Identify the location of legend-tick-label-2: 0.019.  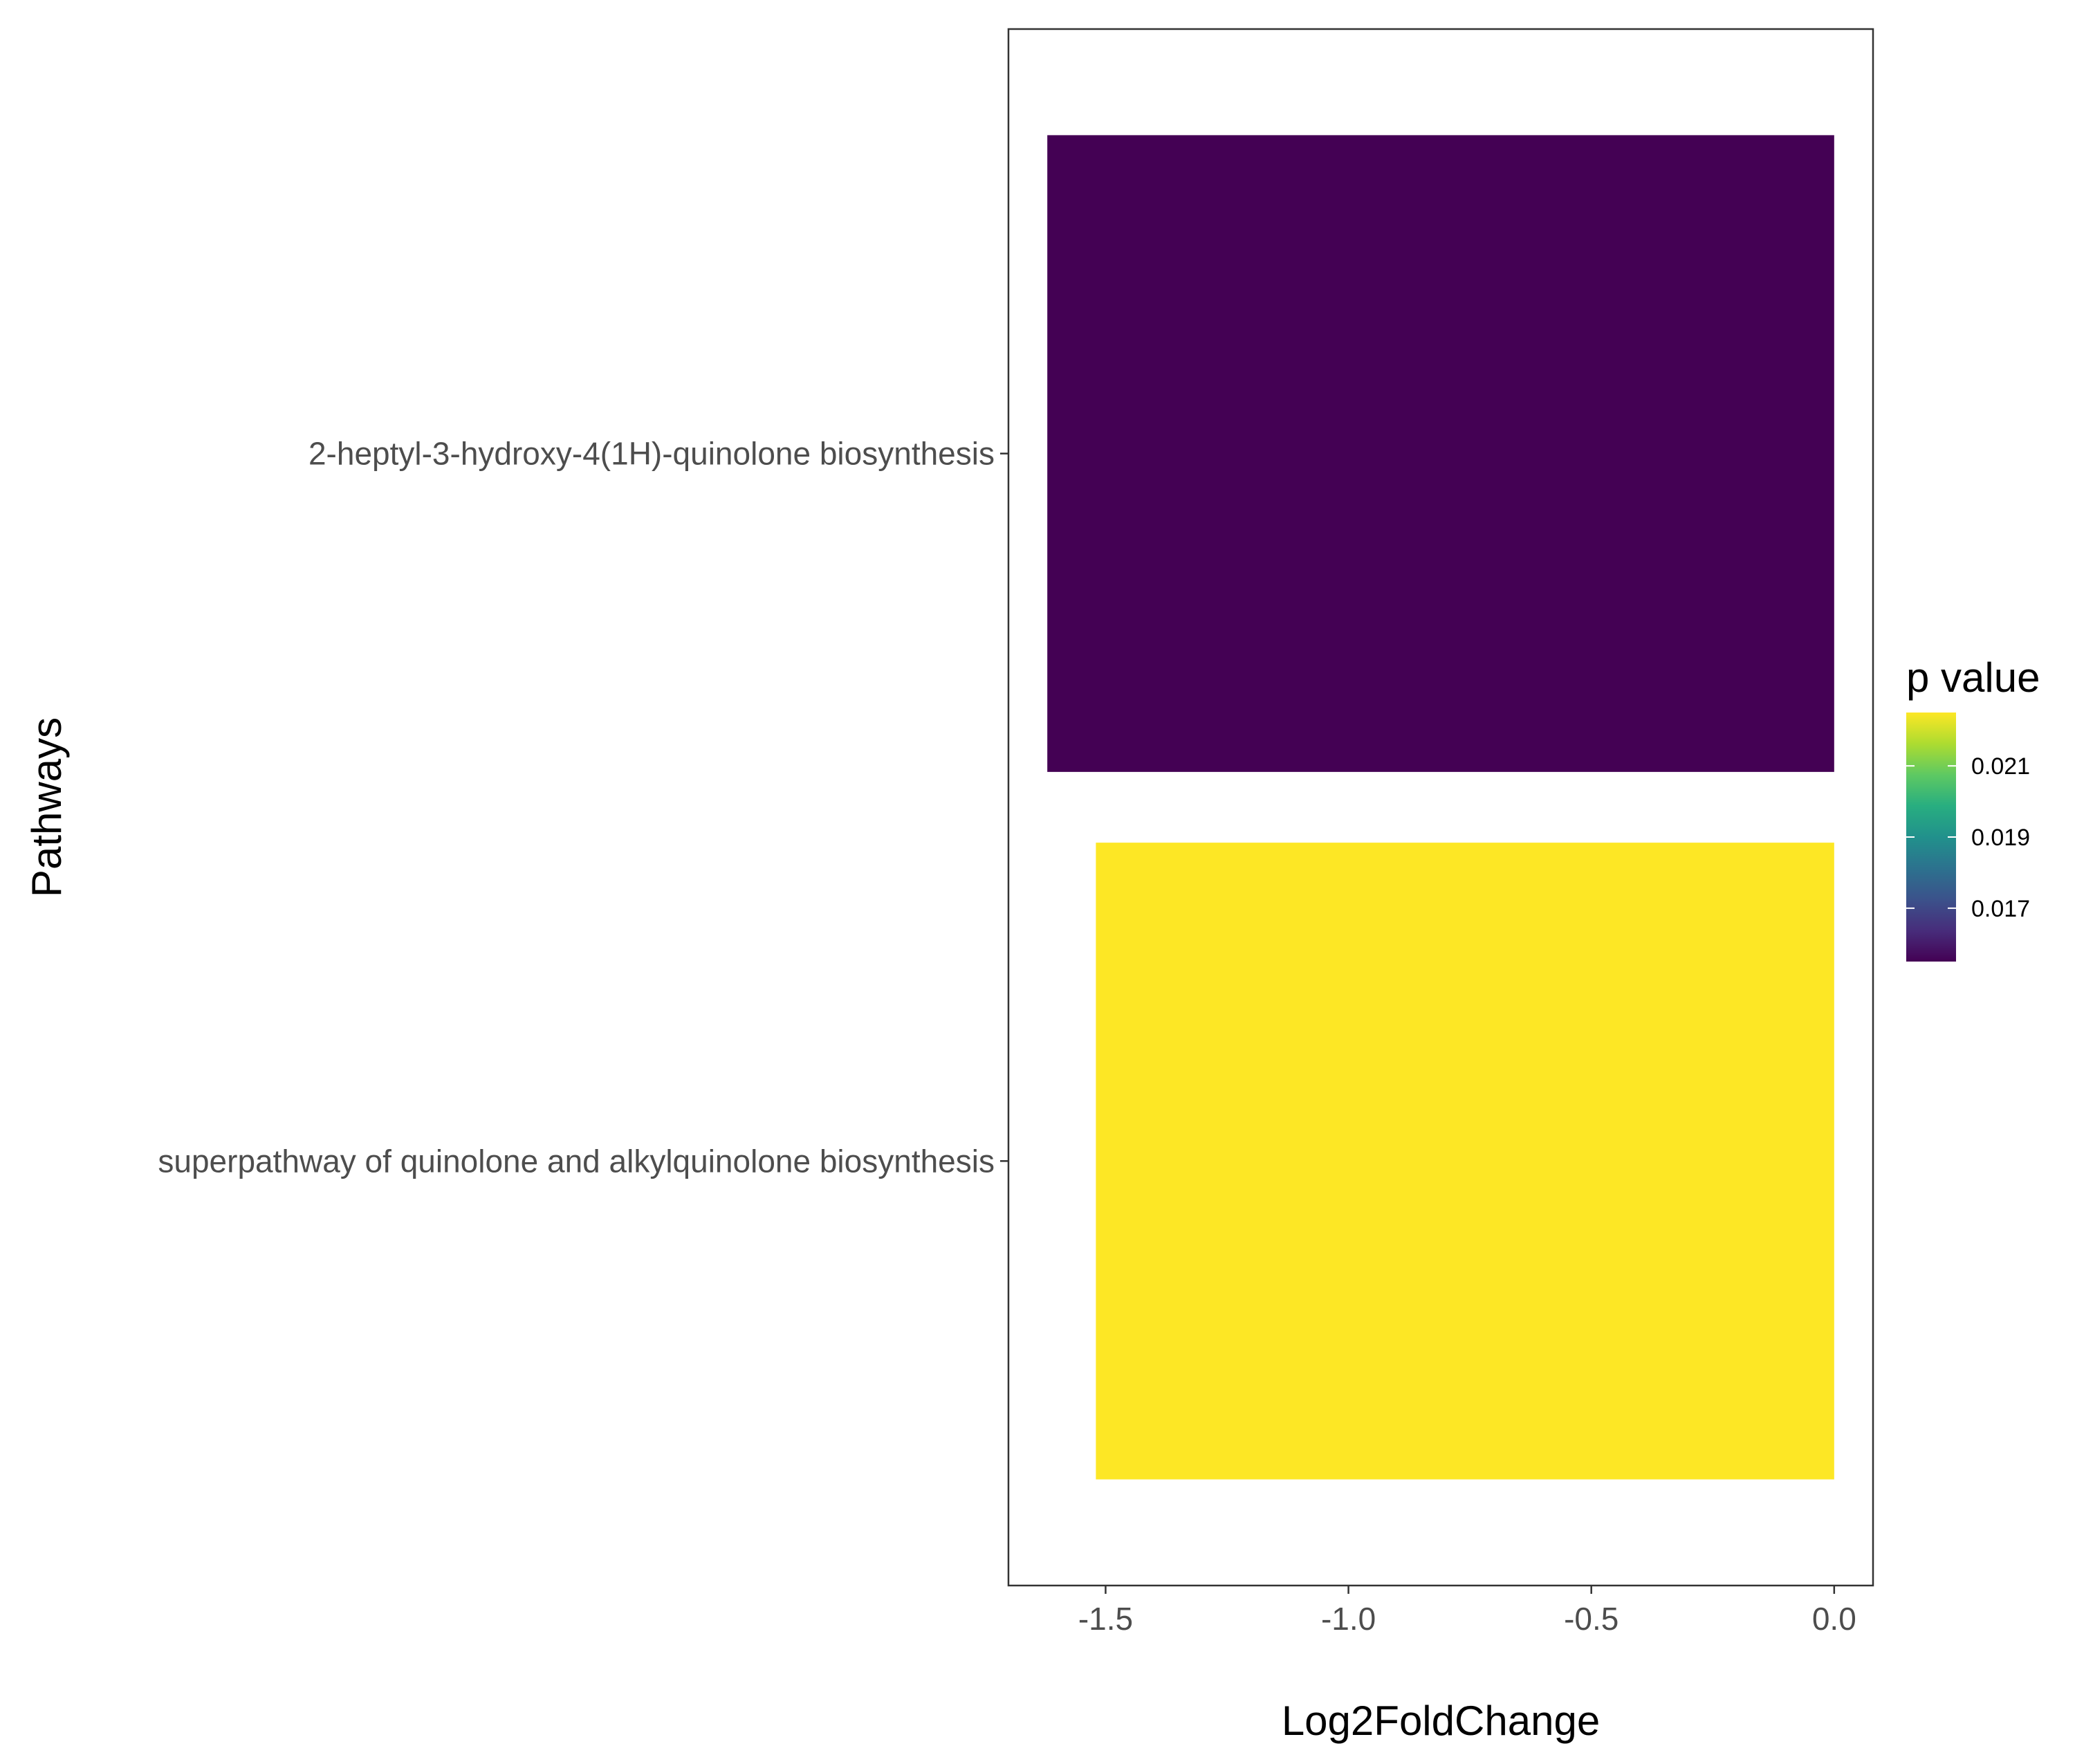
(2000, 838).